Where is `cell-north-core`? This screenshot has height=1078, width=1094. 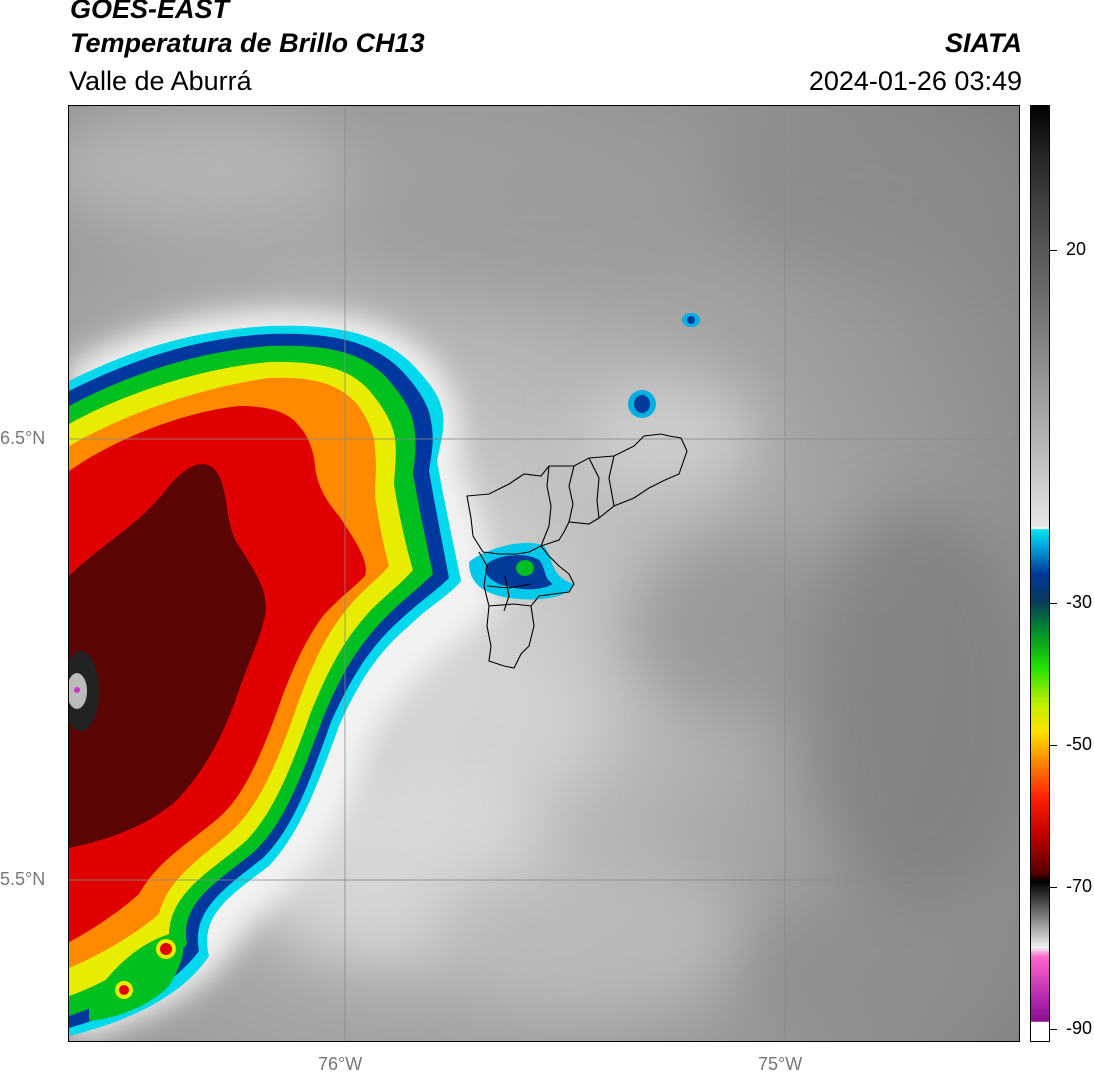 cell-north-core is located at coordinates (691, 320).